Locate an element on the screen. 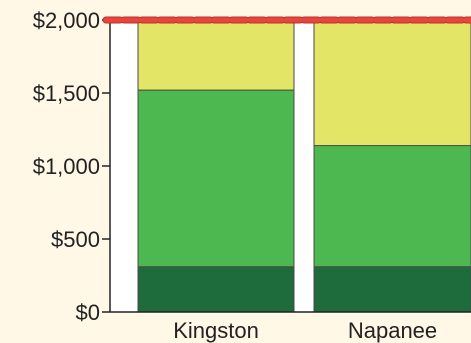  y-tick-label: $500 is located at coordinates (75, 239).